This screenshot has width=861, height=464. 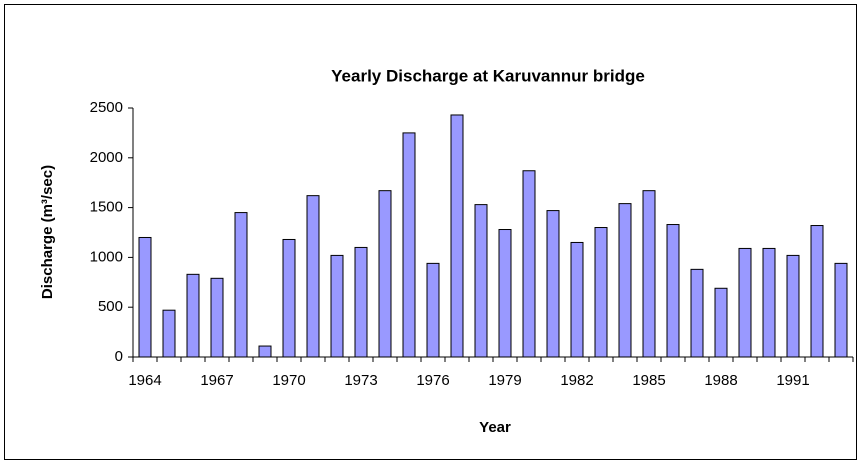 What do you see at coordinates (648, 380) in the screenshot?
I see `x-tick-label: 1985` at bounding box center [648, 380].